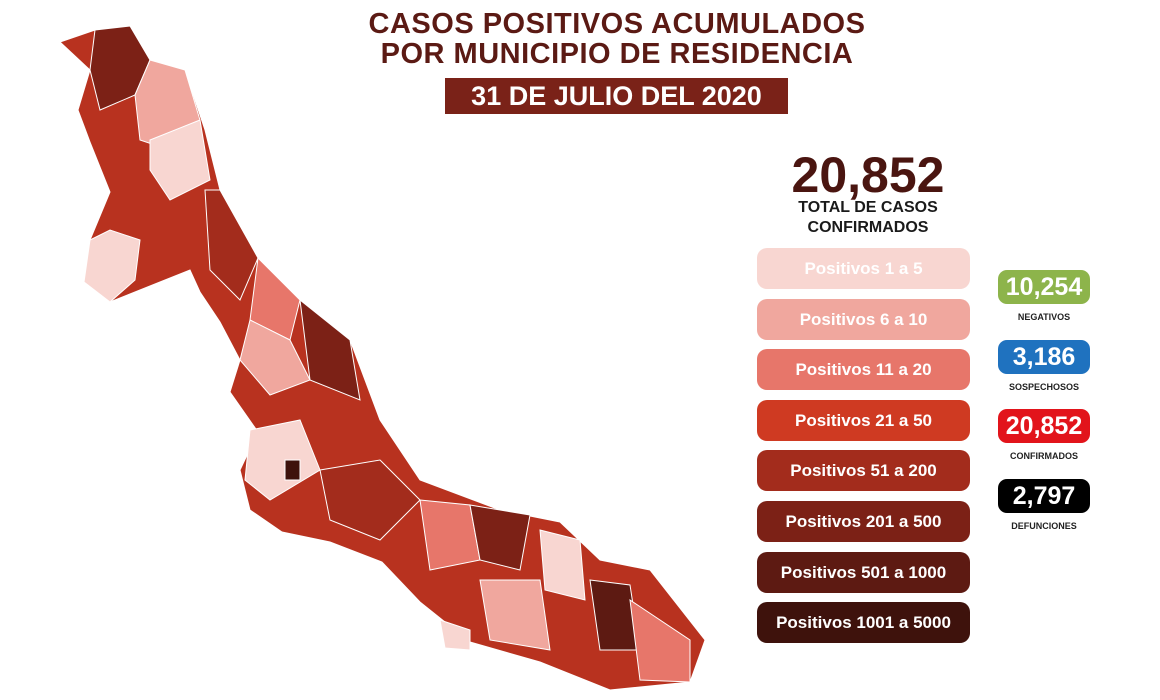 The image size is (1160, 700). Describe the element at coordinates (1044, 426) in the screenshot. I see `stat-value: 20,852` at that location.